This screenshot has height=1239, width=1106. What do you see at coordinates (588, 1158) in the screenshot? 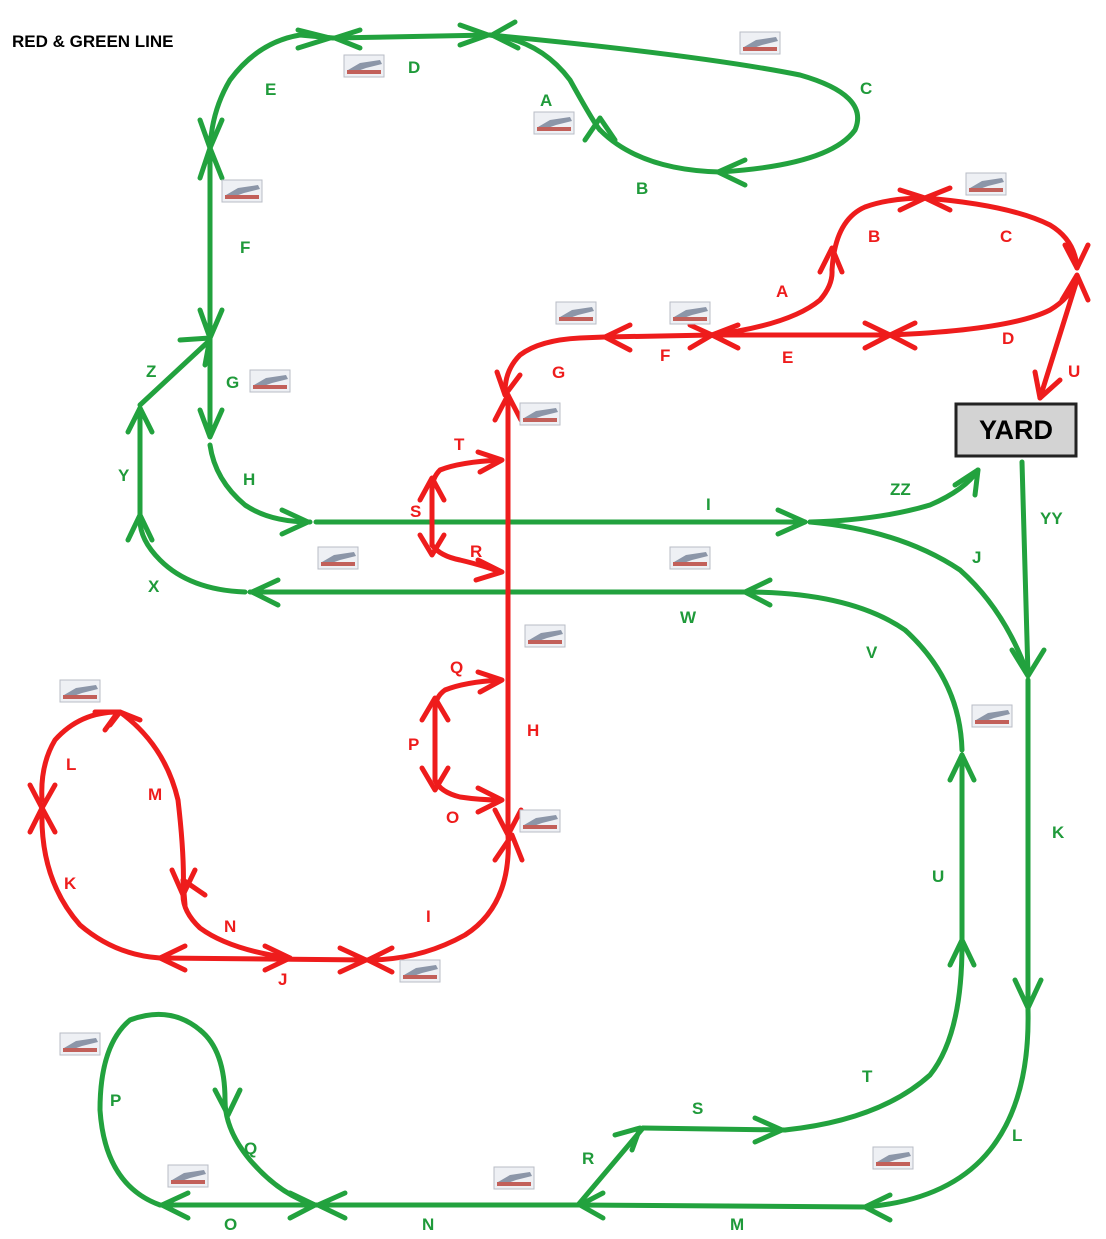
I see `green-label-r: R` at bounding box center [588, 1158].